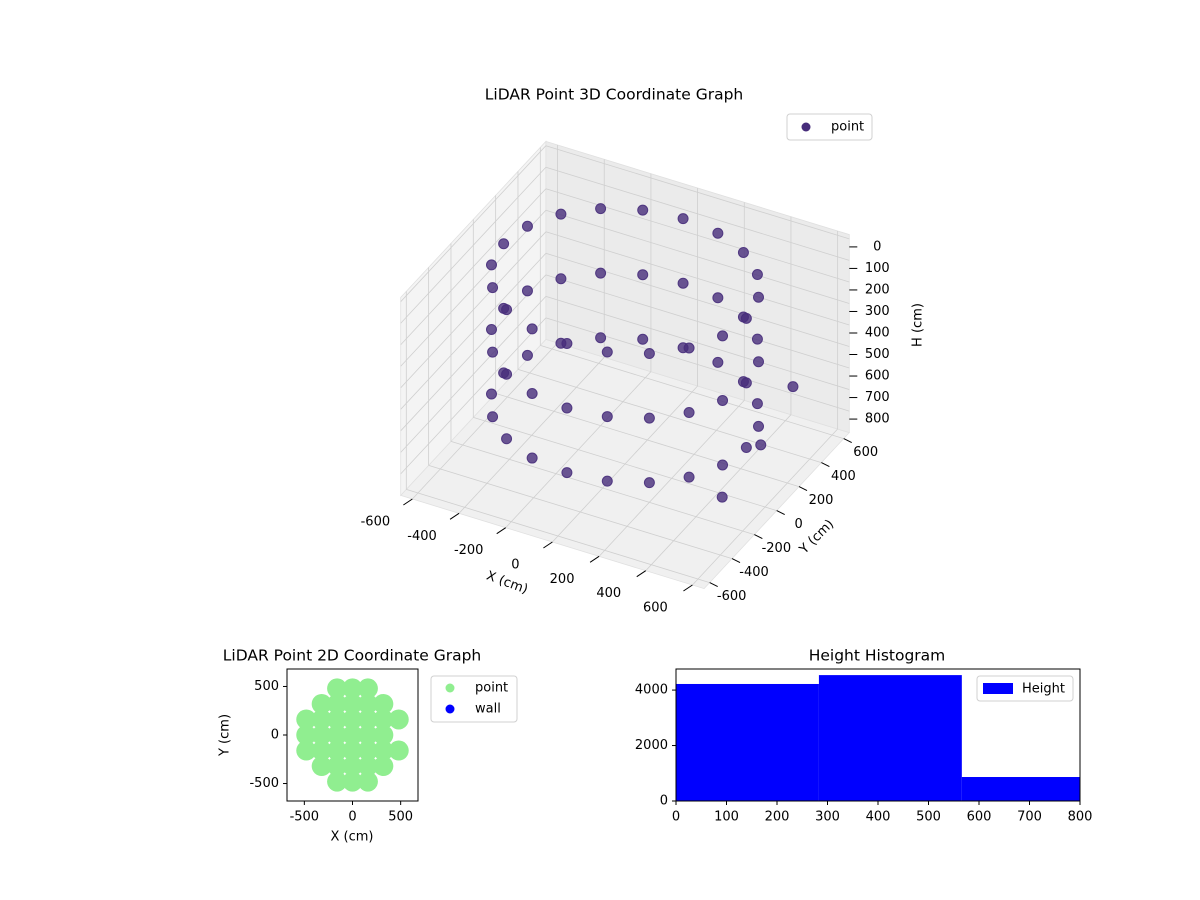 This screenshot has width=1200, height=900. Describe the element at coordinates (877, 332) in the screenshot. I see `z-tick-label: 400` at that location.